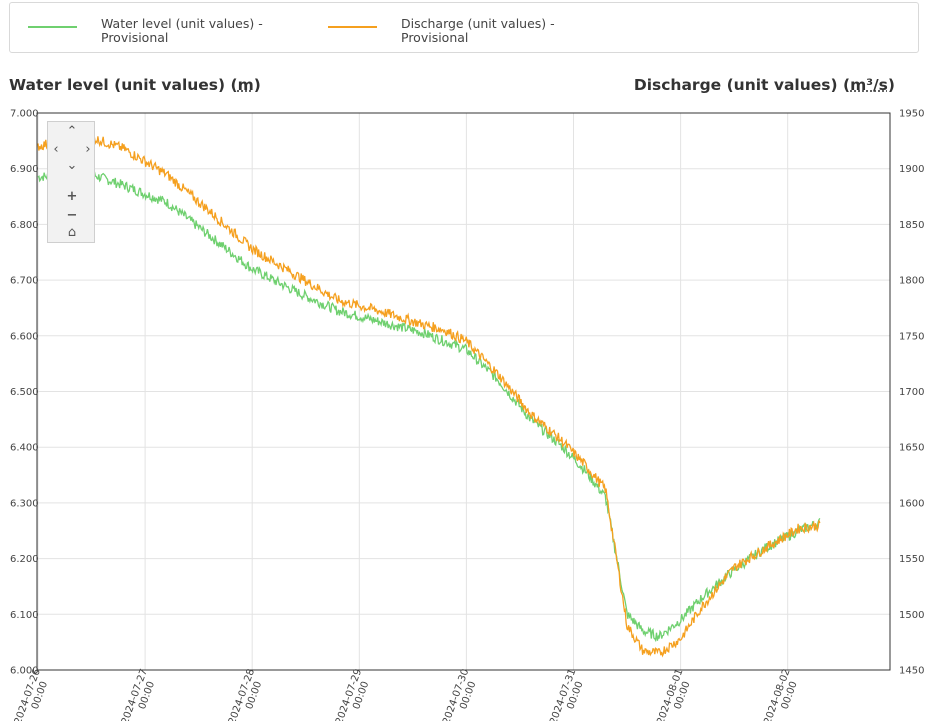 Image resolution: width=935 pixels, height=721 pixels. Describe the element at coordinates (24, 281) in the screenshot. I see `y-left-tick-label: 6.700` at that location.